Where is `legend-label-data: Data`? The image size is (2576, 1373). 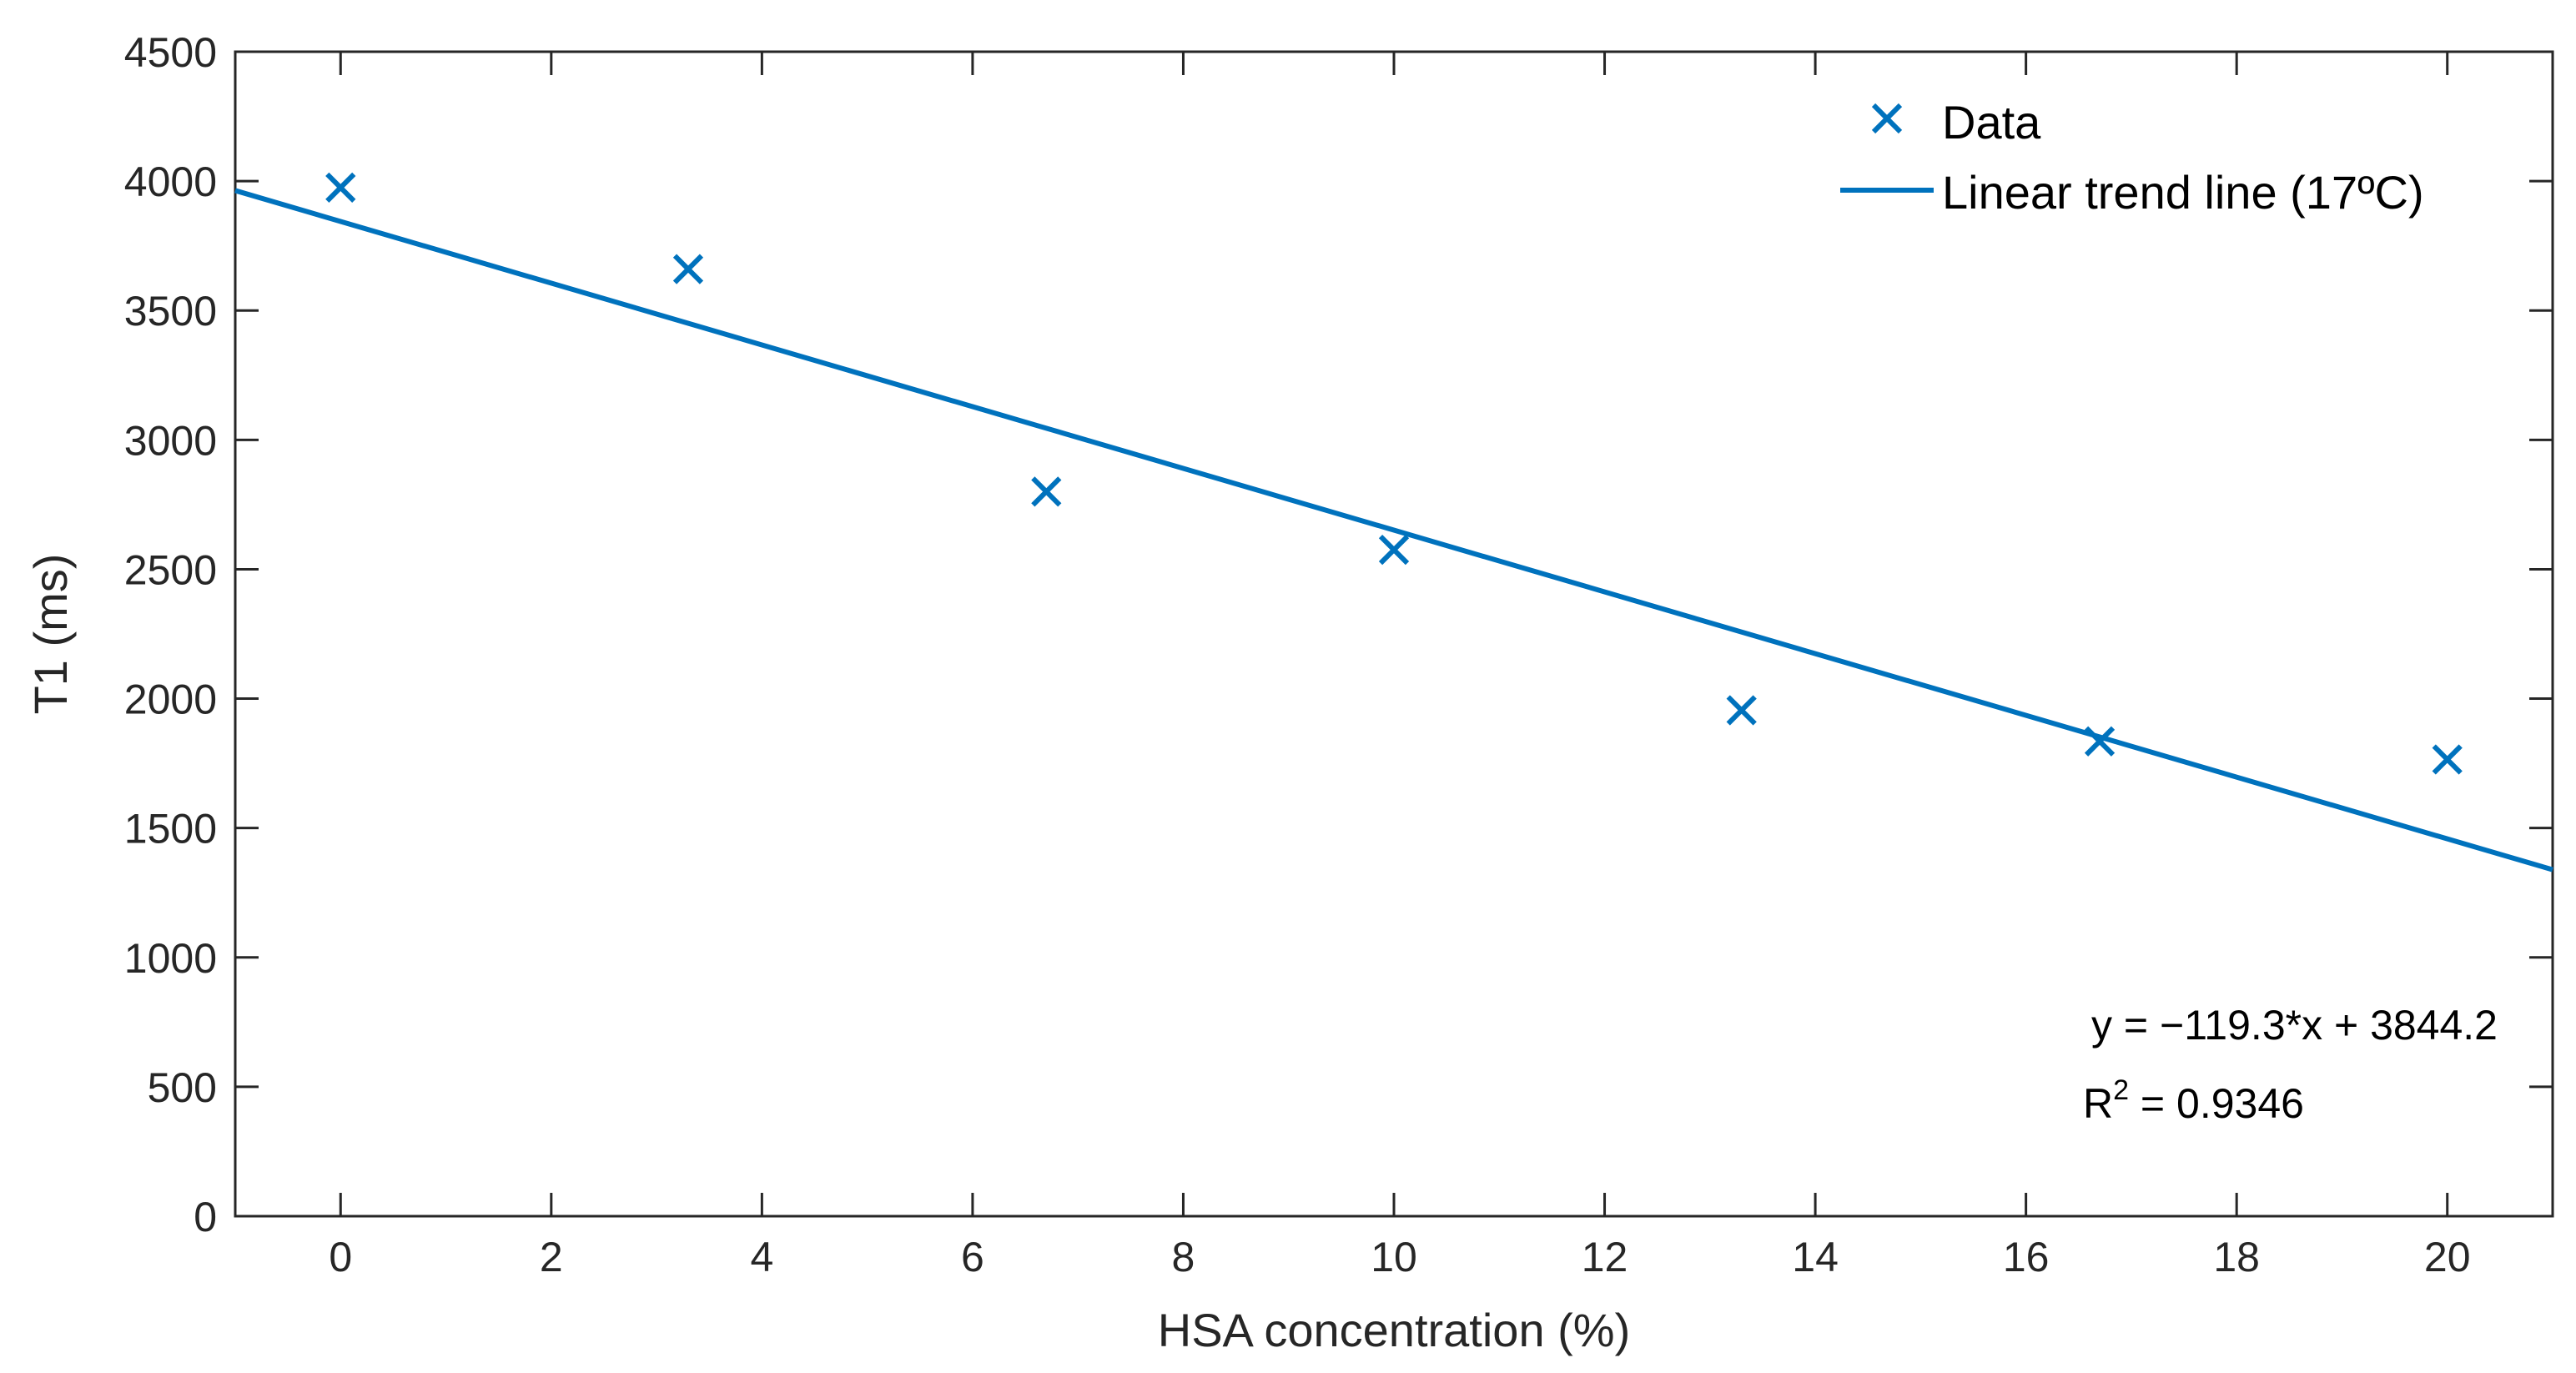 legend-label-data: Data is located at coordinates (1991, 122).